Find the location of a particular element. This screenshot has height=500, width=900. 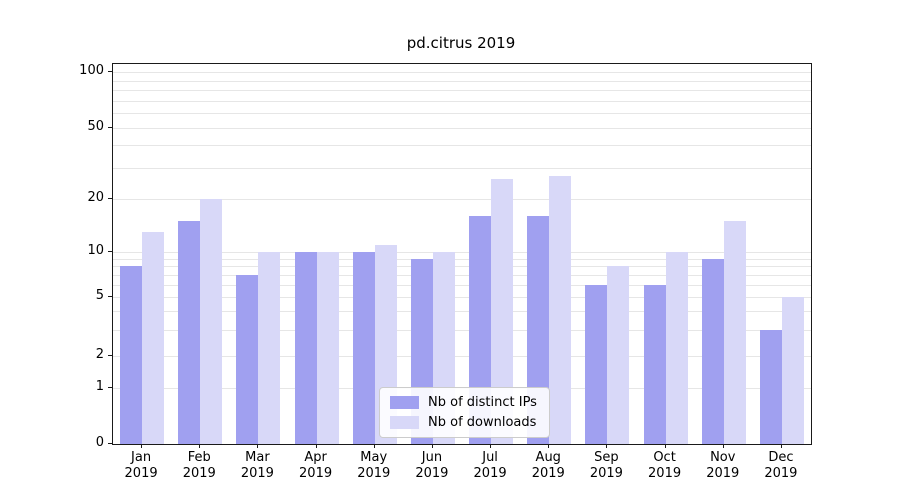

x-tick-label: Nov 2019 is located at coordinates (723, 466).